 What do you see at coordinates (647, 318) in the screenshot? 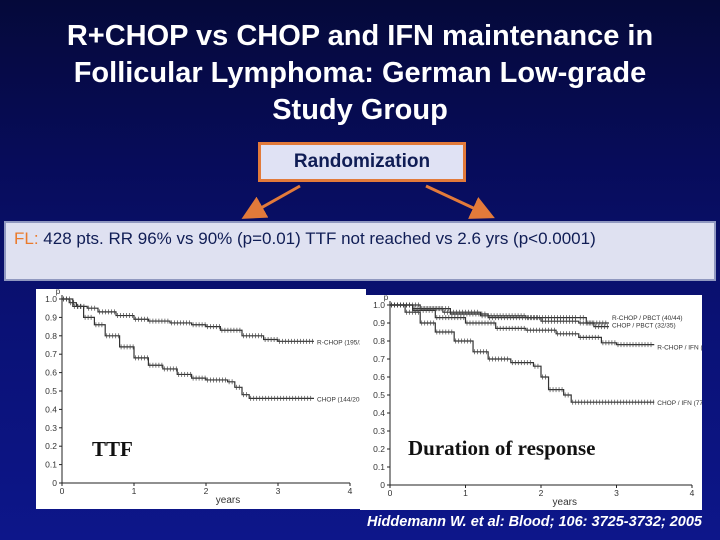
I see `series-label: R-CHOP / PBCT (40/44)` at bounding box center [647, 318].